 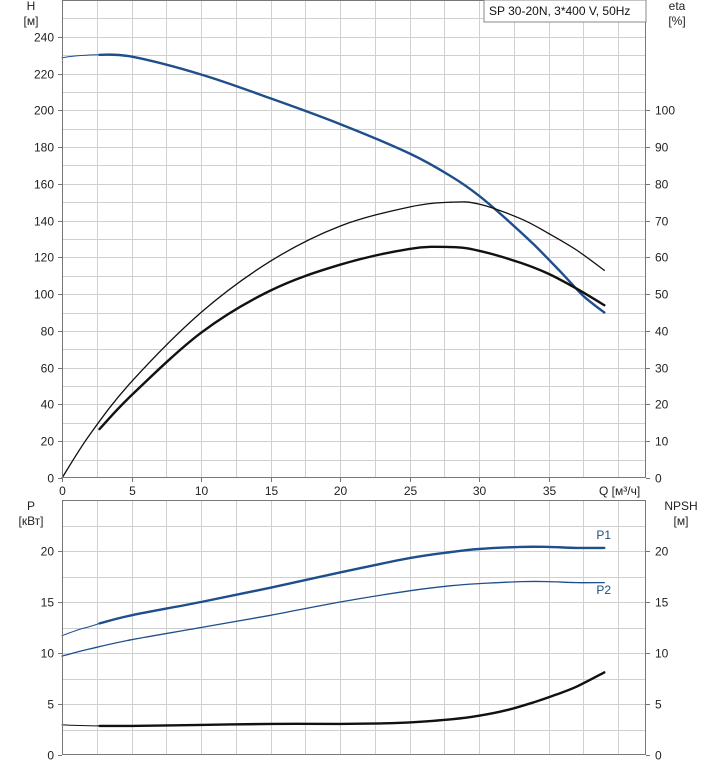 What do you see at coordinates (662, 258) in the screenshot?
I see `y2-tick-label: 60` at bounding box center [662, 258].